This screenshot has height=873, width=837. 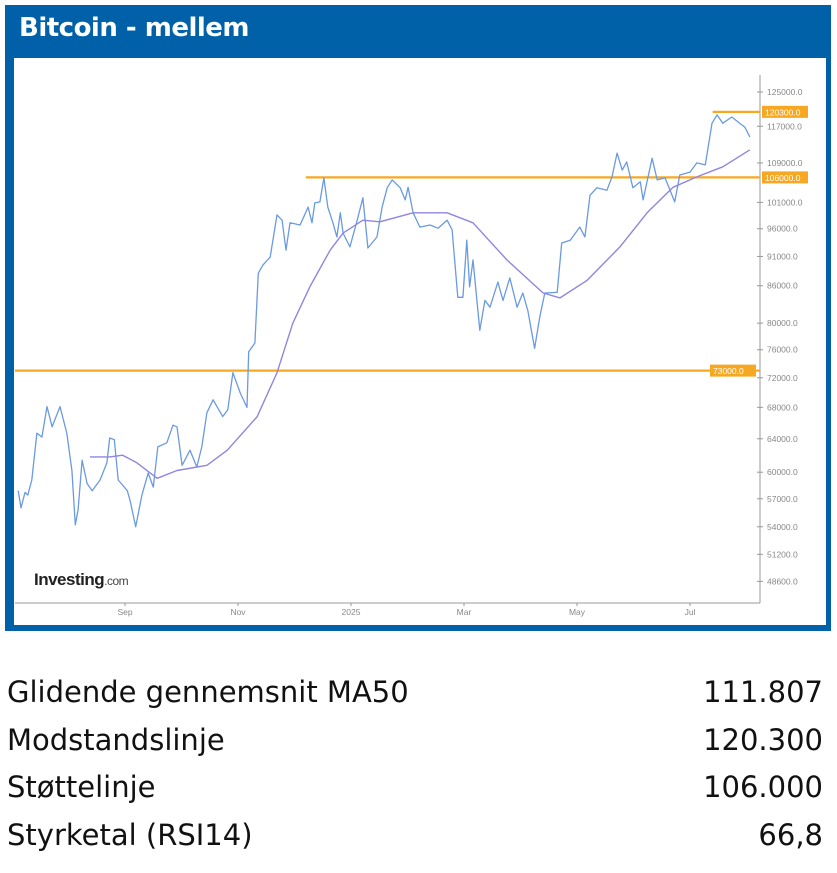 What do you see at coordinates (763, 740) in the screenshot?
I see `stat-value: 120.300` at bounding box center [763, 740].